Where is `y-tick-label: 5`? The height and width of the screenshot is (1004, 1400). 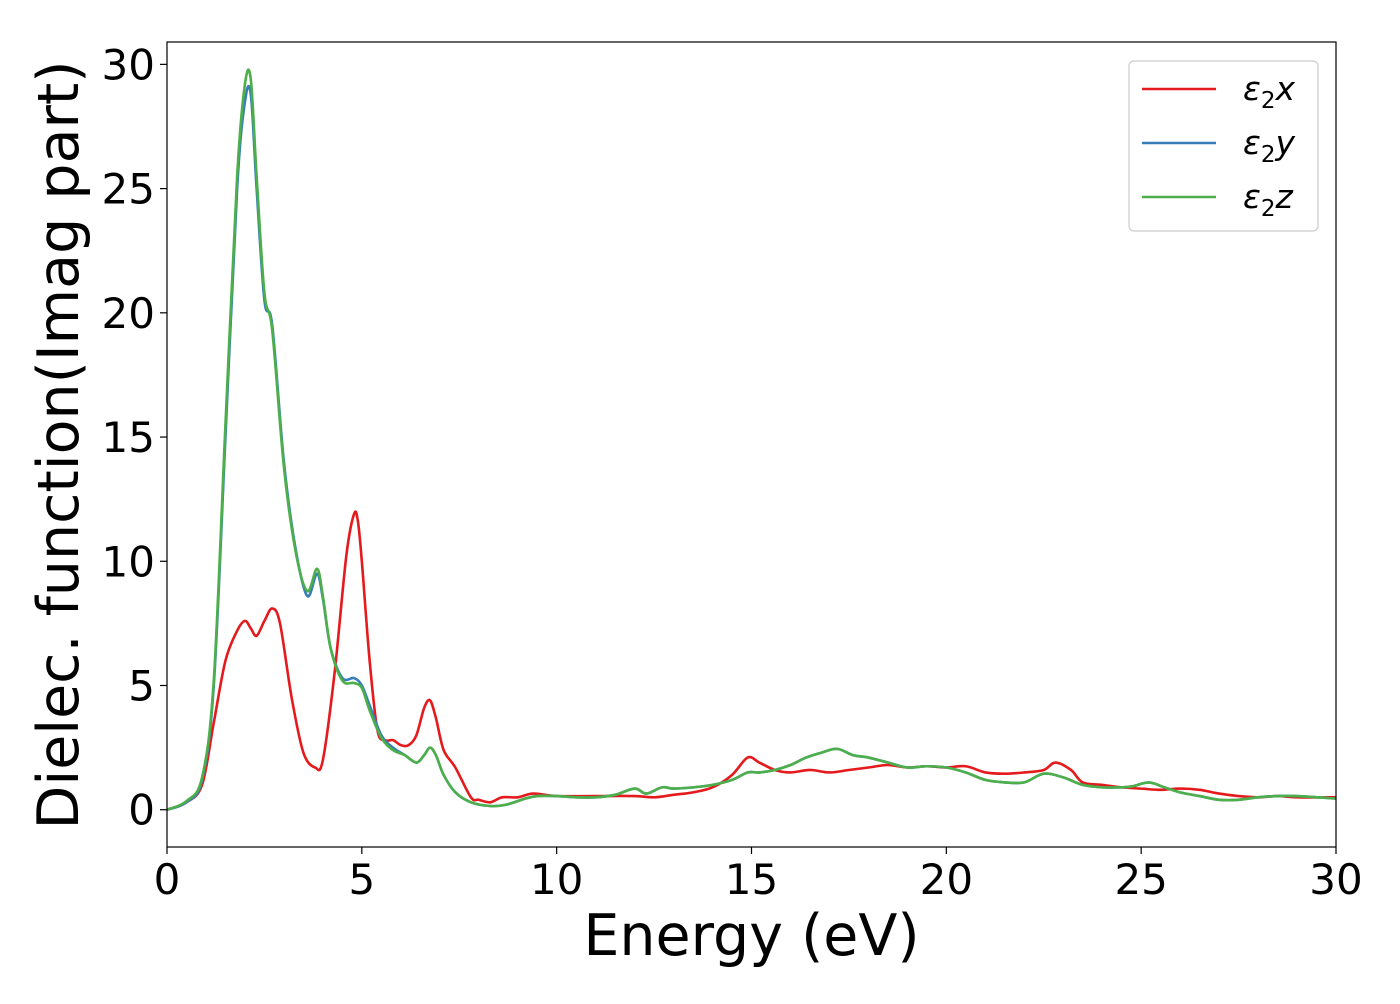 y-tick-label: 5 is located at coordinates (141, 686).